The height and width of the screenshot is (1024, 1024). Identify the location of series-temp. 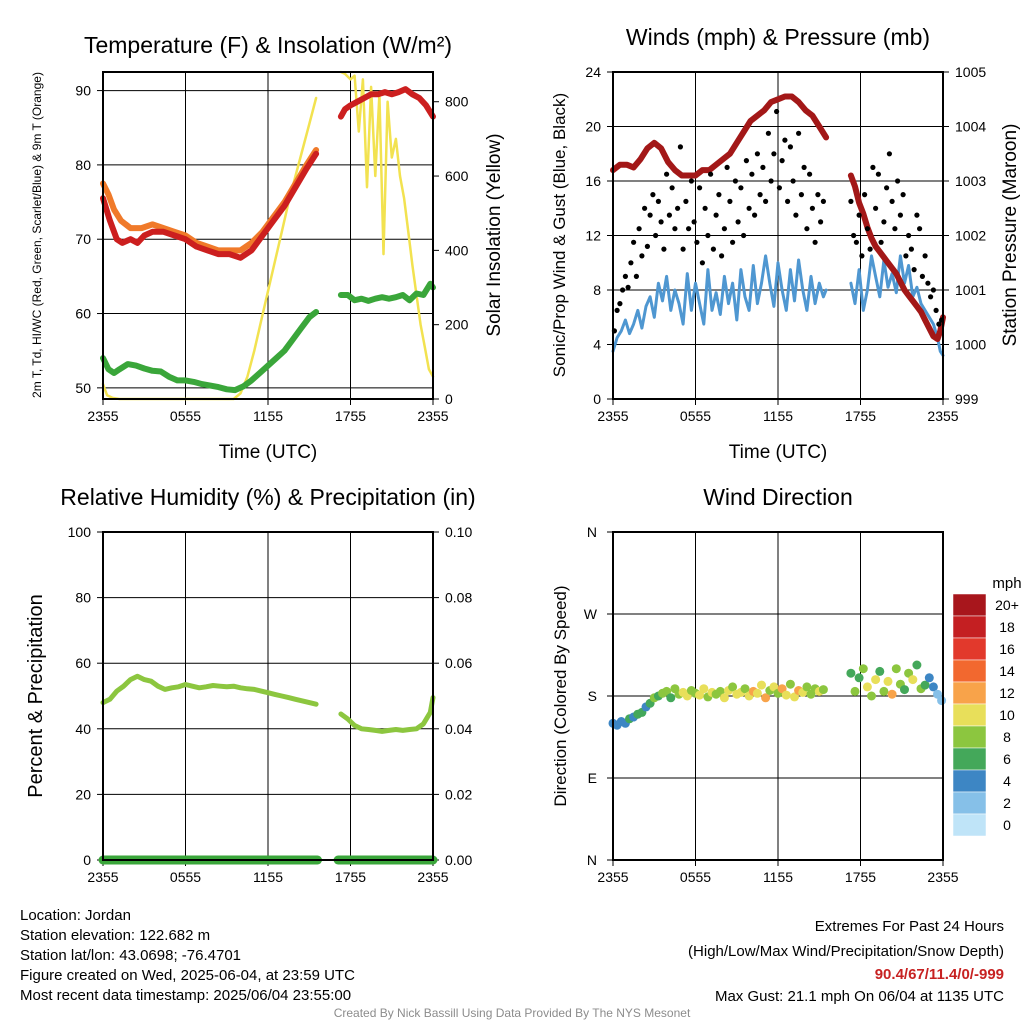
(386, 103).